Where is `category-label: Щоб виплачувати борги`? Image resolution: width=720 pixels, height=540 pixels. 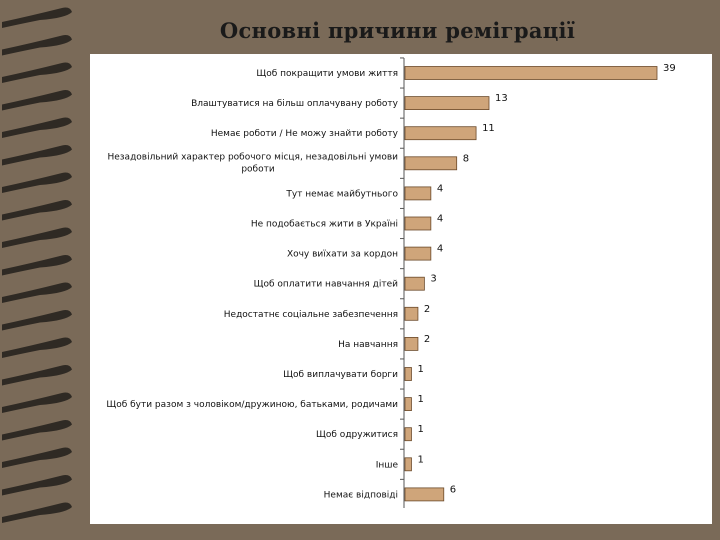
category-label: Щоб виплачувати борги is located at coordinates (340, 375).